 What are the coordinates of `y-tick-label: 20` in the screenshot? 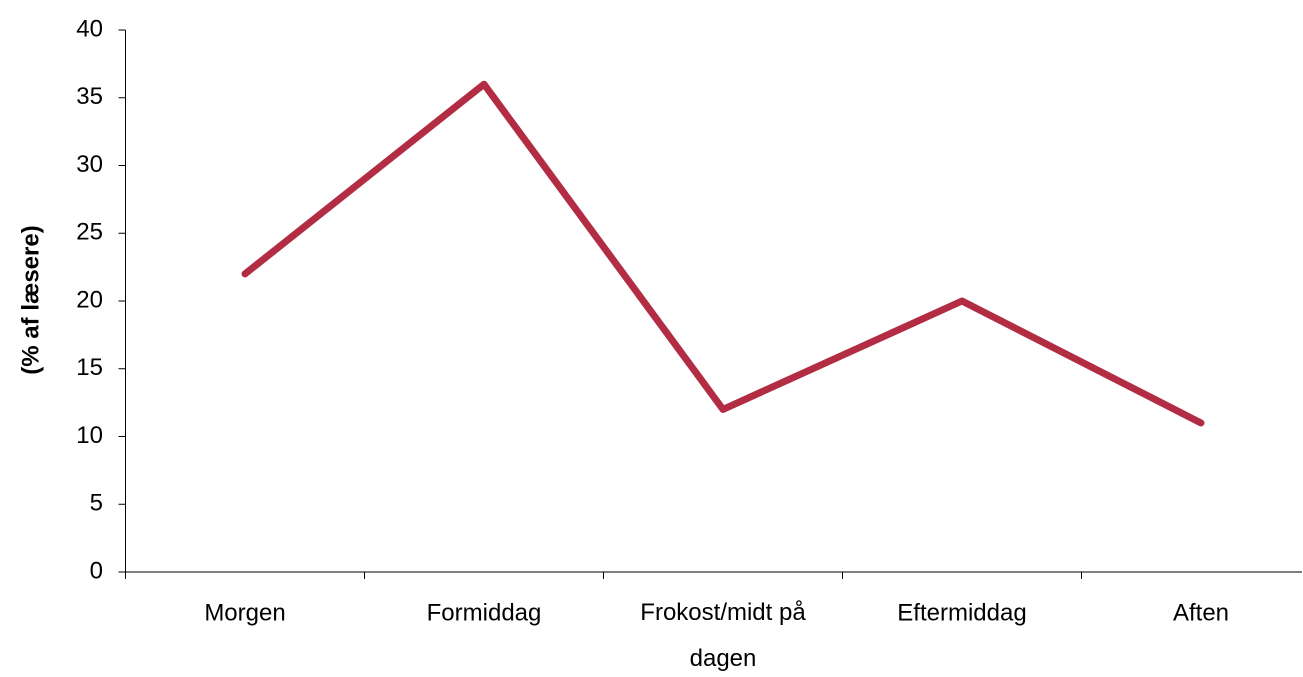 It's located at (89, 299).